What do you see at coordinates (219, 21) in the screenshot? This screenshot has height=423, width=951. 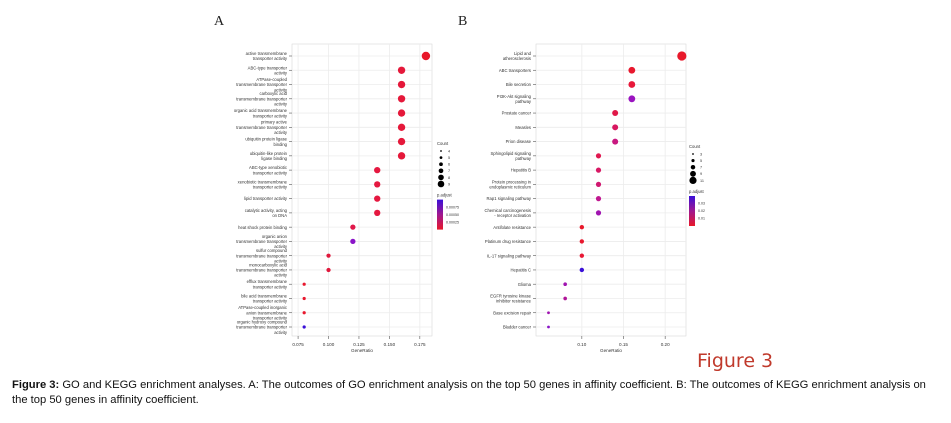 I see `panel-a-label: A` at bounding box center [219, 21].